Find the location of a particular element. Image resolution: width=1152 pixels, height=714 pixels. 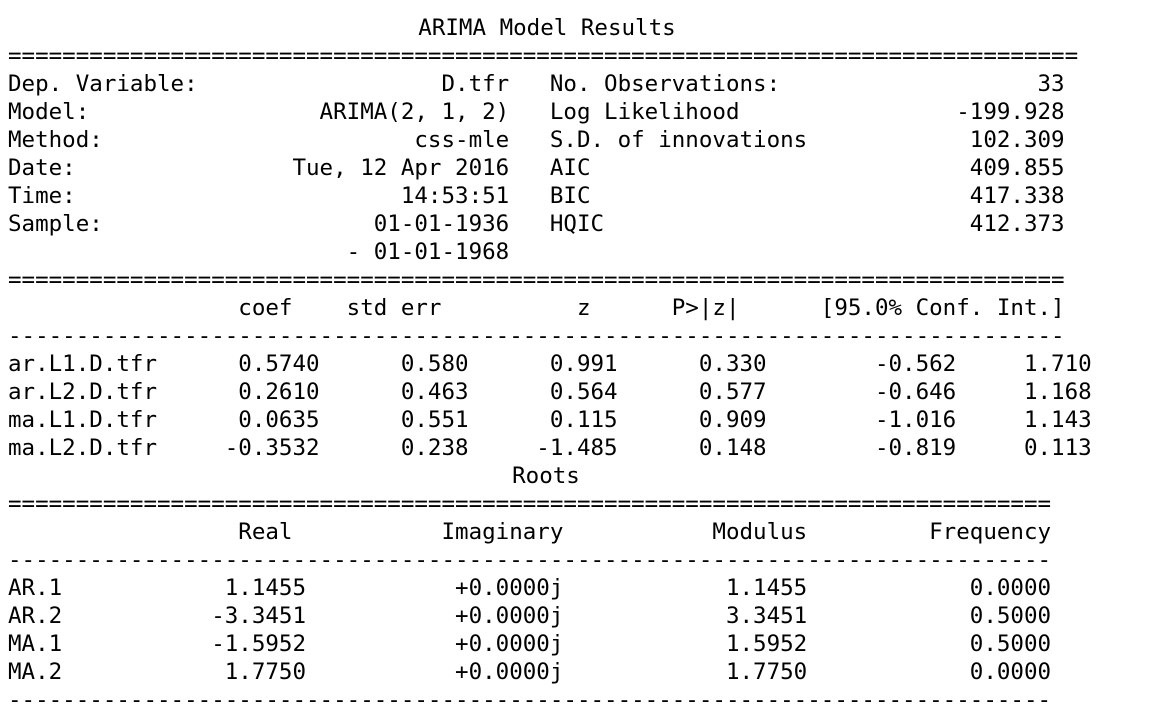

roots-row: AR.1 1.1455 +0.0000j 1.1455 0.0000 is located at coordinates (530, 588).